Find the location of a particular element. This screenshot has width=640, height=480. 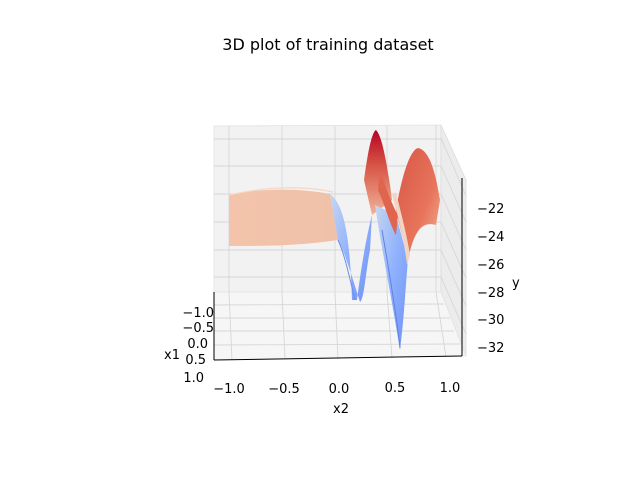

y-tick: −26 is located at coordinates (490, 265).